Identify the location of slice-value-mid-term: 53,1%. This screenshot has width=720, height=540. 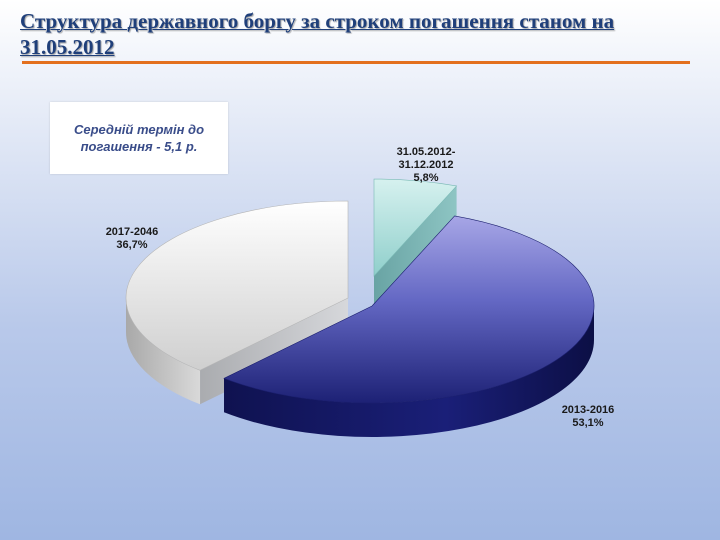
(588, 423).